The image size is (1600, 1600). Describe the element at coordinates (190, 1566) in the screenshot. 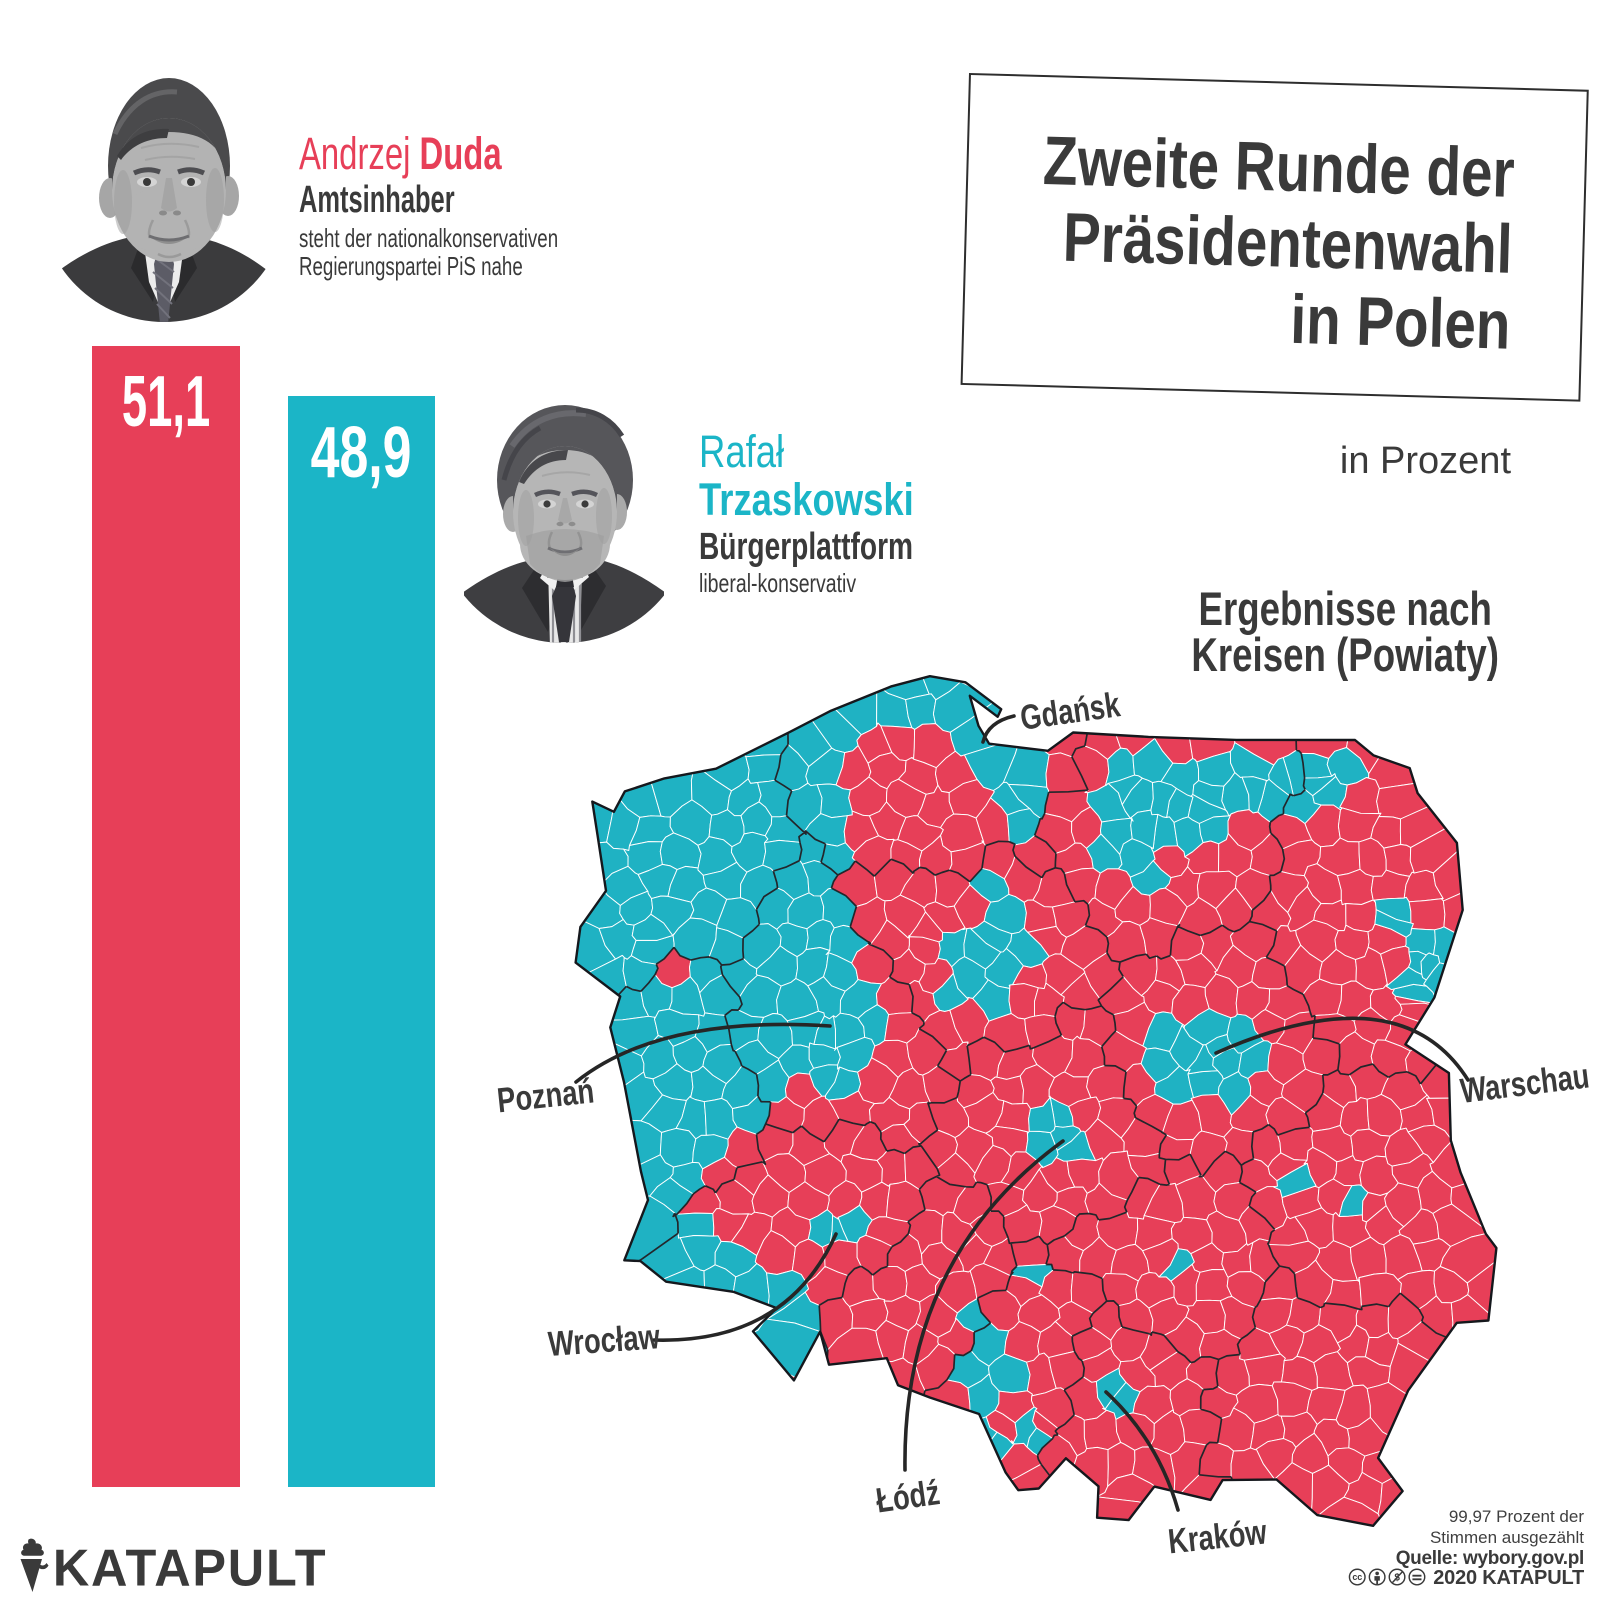

I see `svg-text: KATAPULT` at that location.